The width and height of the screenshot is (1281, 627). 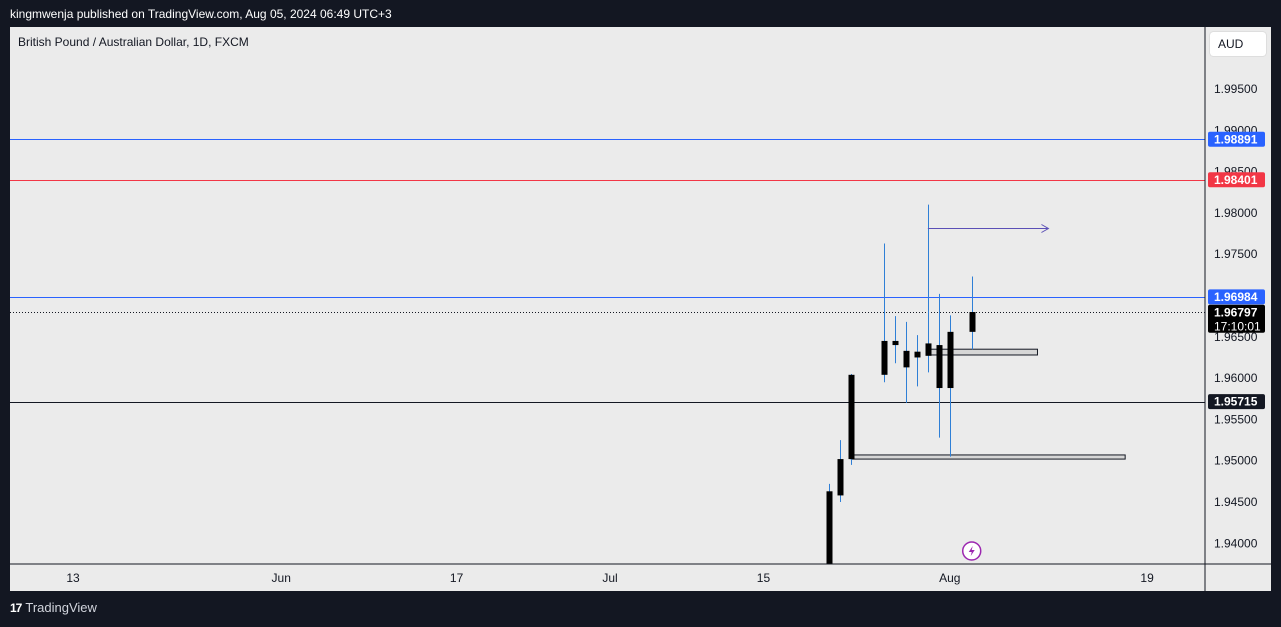 I want to click on price-tick-label: 1.96500, so click(x=1236, y=337).